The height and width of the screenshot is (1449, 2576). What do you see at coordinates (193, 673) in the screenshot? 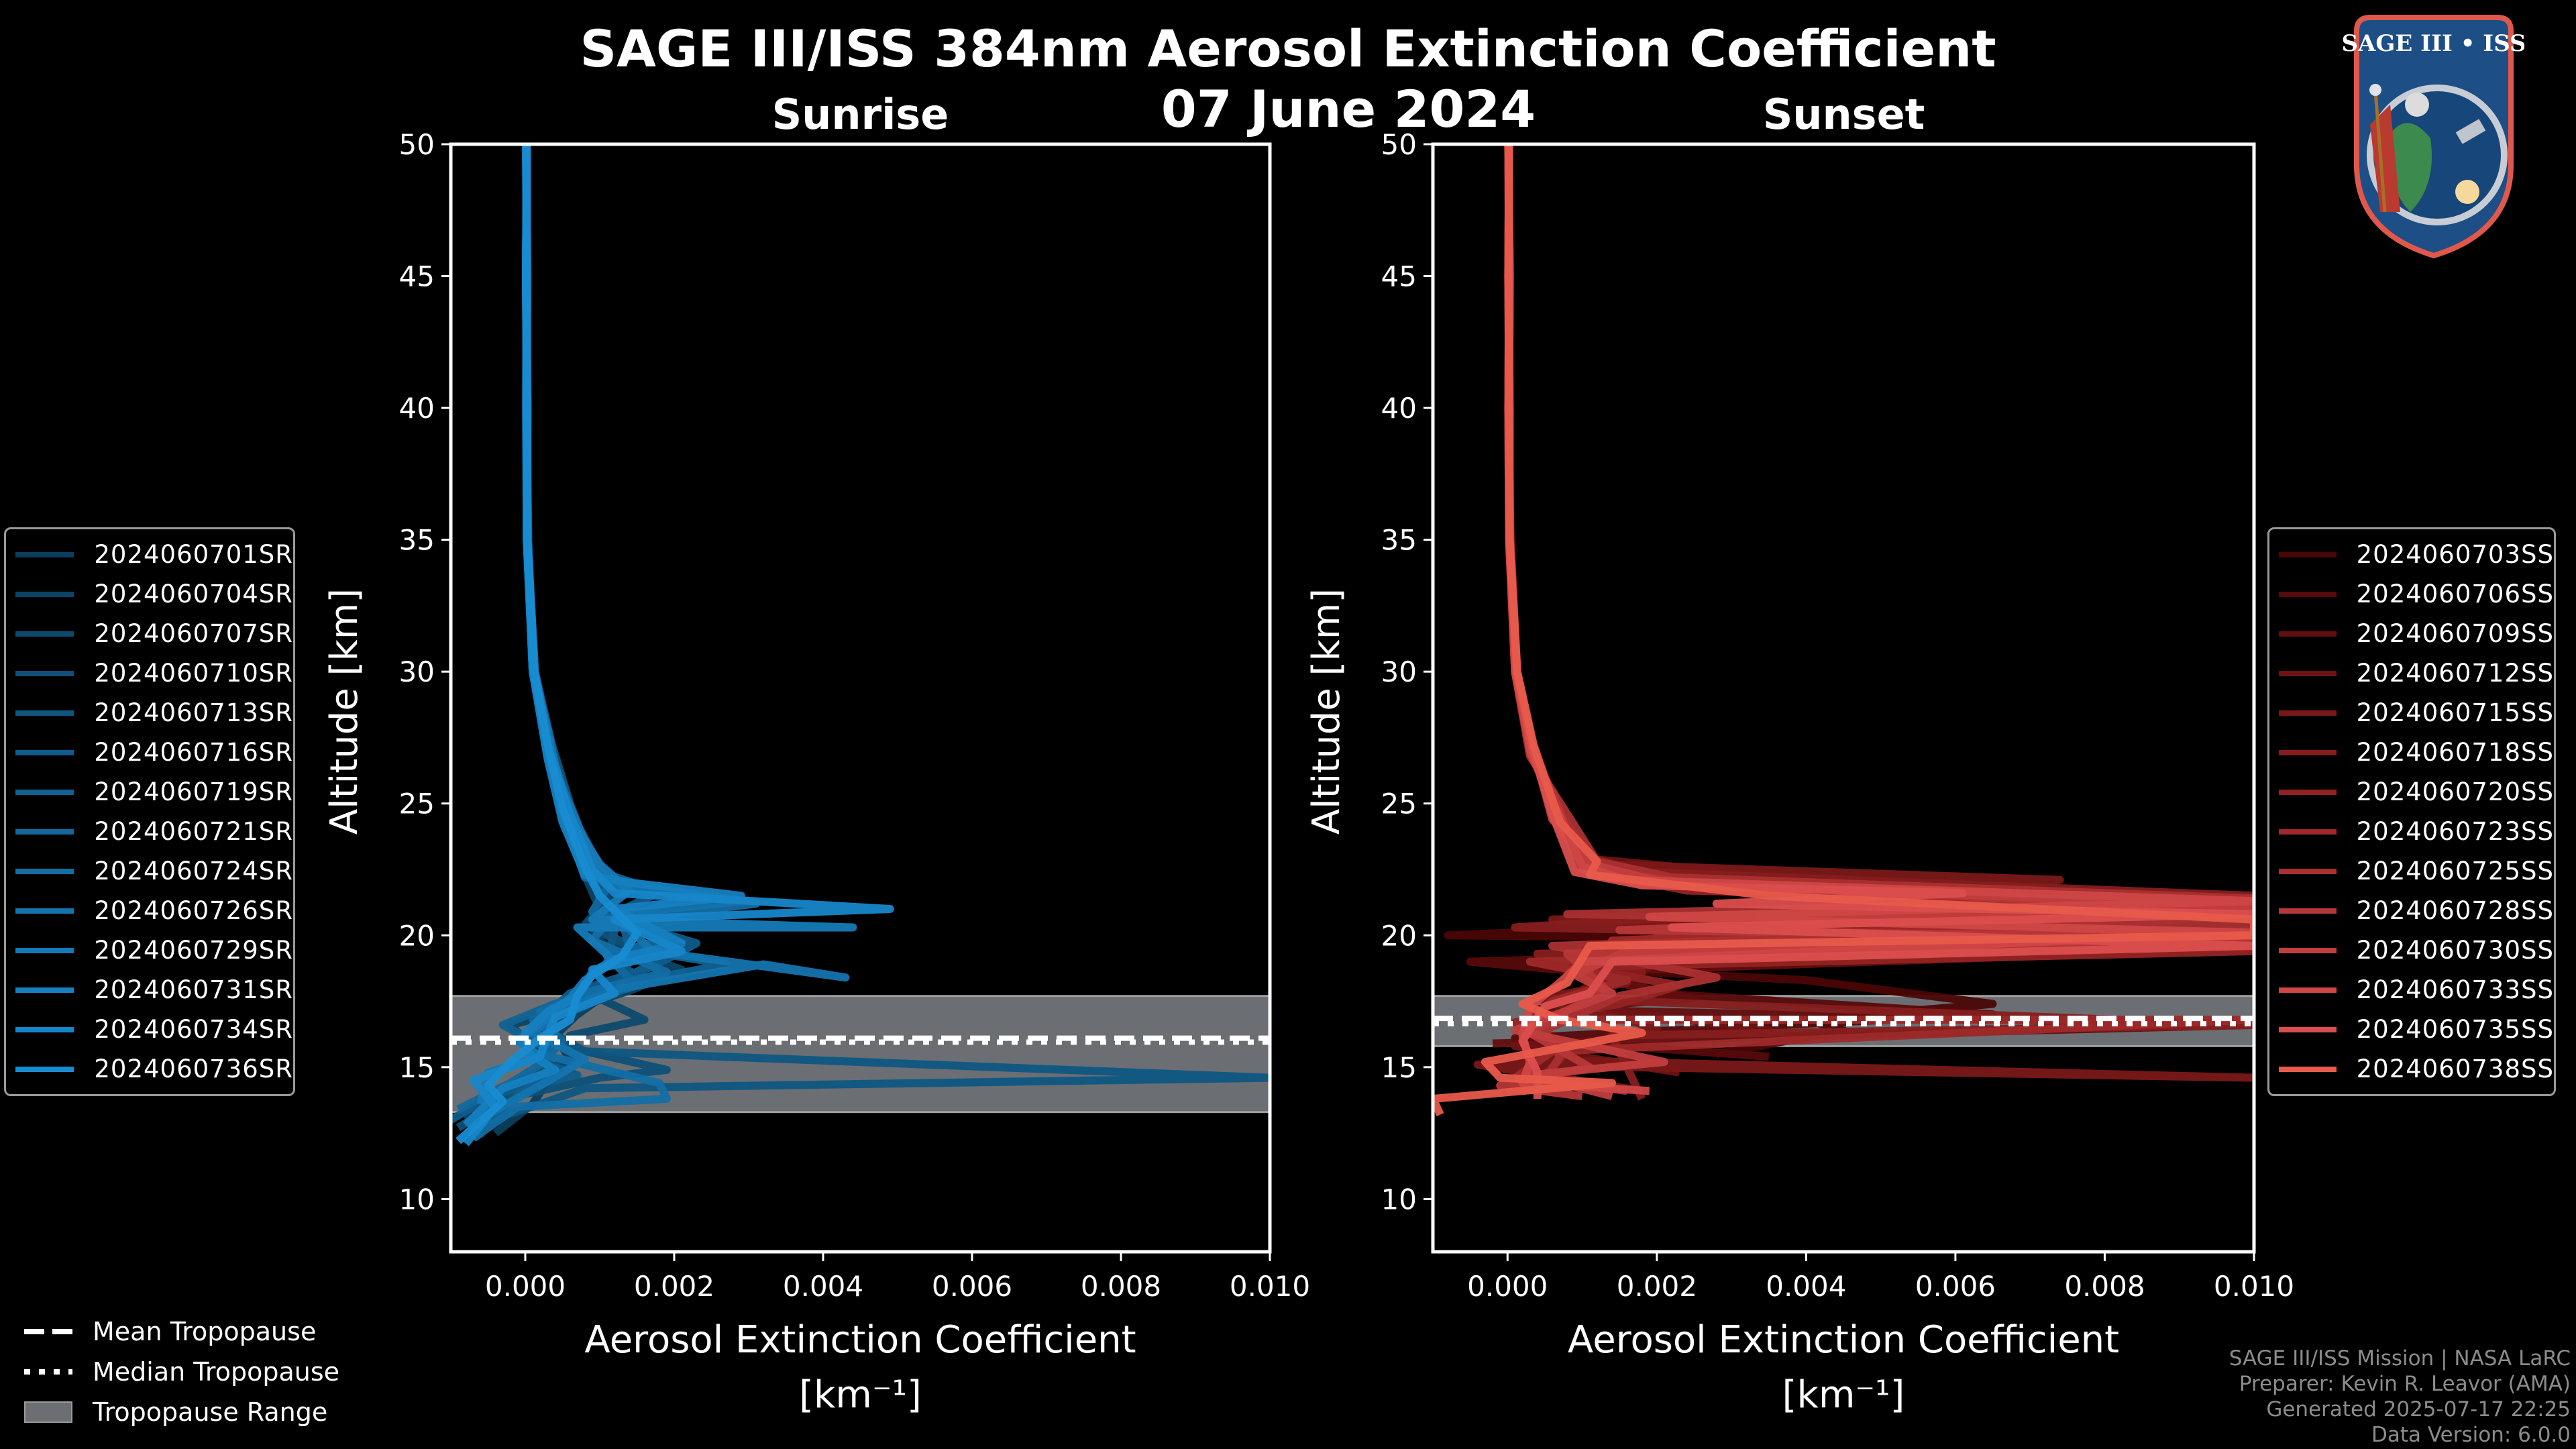
I see `legend-label: 2024060710SR` at bounding box center [193, 673].